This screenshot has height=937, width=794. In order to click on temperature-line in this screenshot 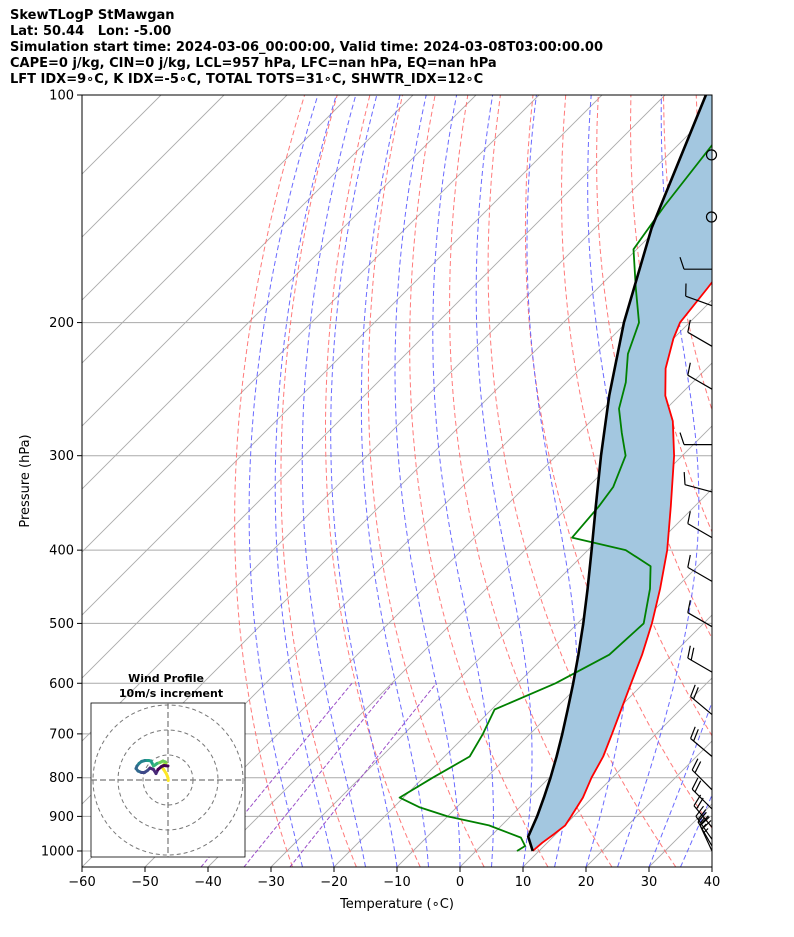, I will do `click(622, 566)`.